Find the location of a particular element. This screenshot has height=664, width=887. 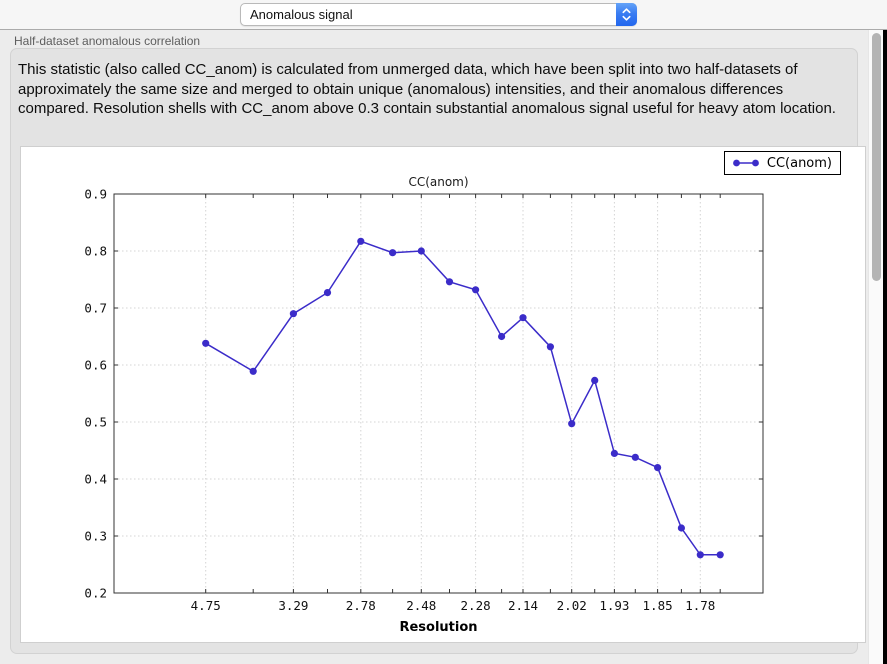

svg-text: Resolution is located at coordinates (438, 627).